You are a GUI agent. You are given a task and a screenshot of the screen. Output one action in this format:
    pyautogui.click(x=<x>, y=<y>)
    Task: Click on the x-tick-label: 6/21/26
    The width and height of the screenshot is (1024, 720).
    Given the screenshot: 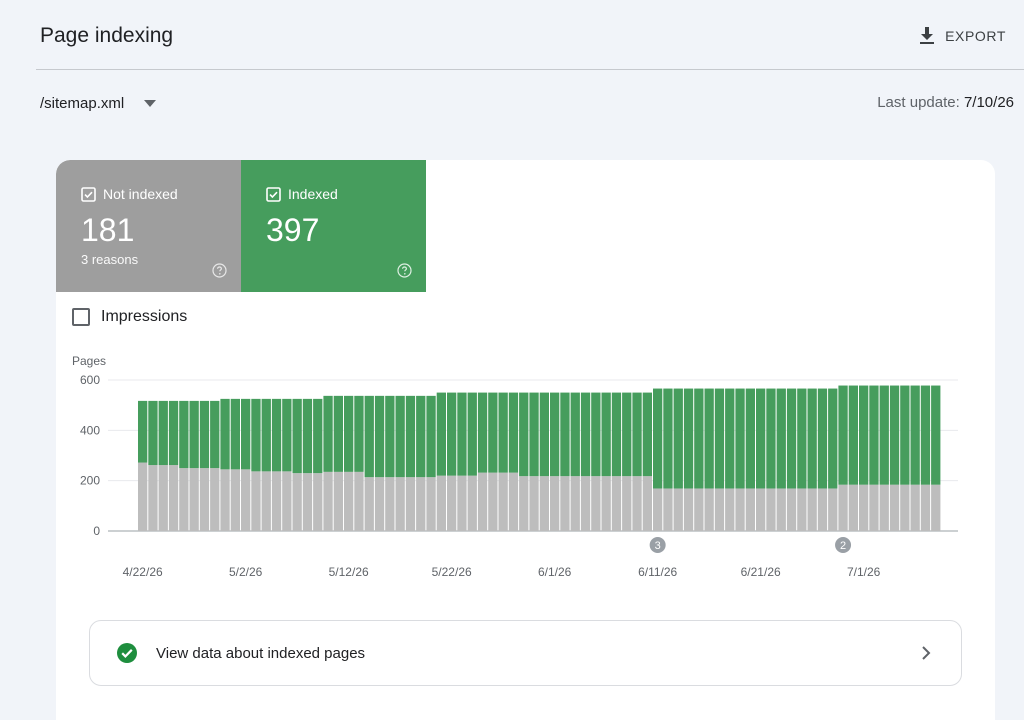 What is the action you would take?
    pyautogui.click(x=761, y=572)
    